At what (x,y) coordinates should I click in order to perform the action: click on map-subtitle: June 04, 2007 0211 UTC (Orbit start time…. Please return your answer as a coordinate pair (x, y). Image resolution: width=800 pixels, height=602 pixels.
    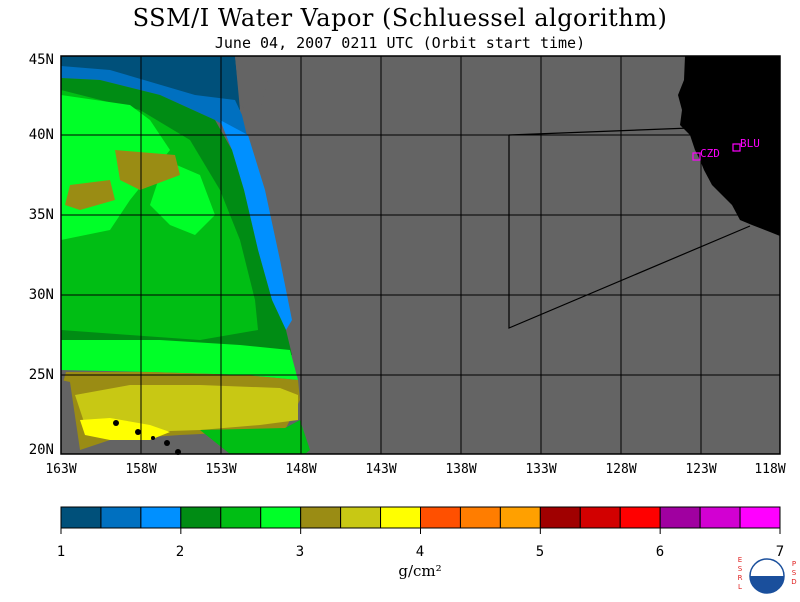
    Looking at the image, I should click on (400, 43).